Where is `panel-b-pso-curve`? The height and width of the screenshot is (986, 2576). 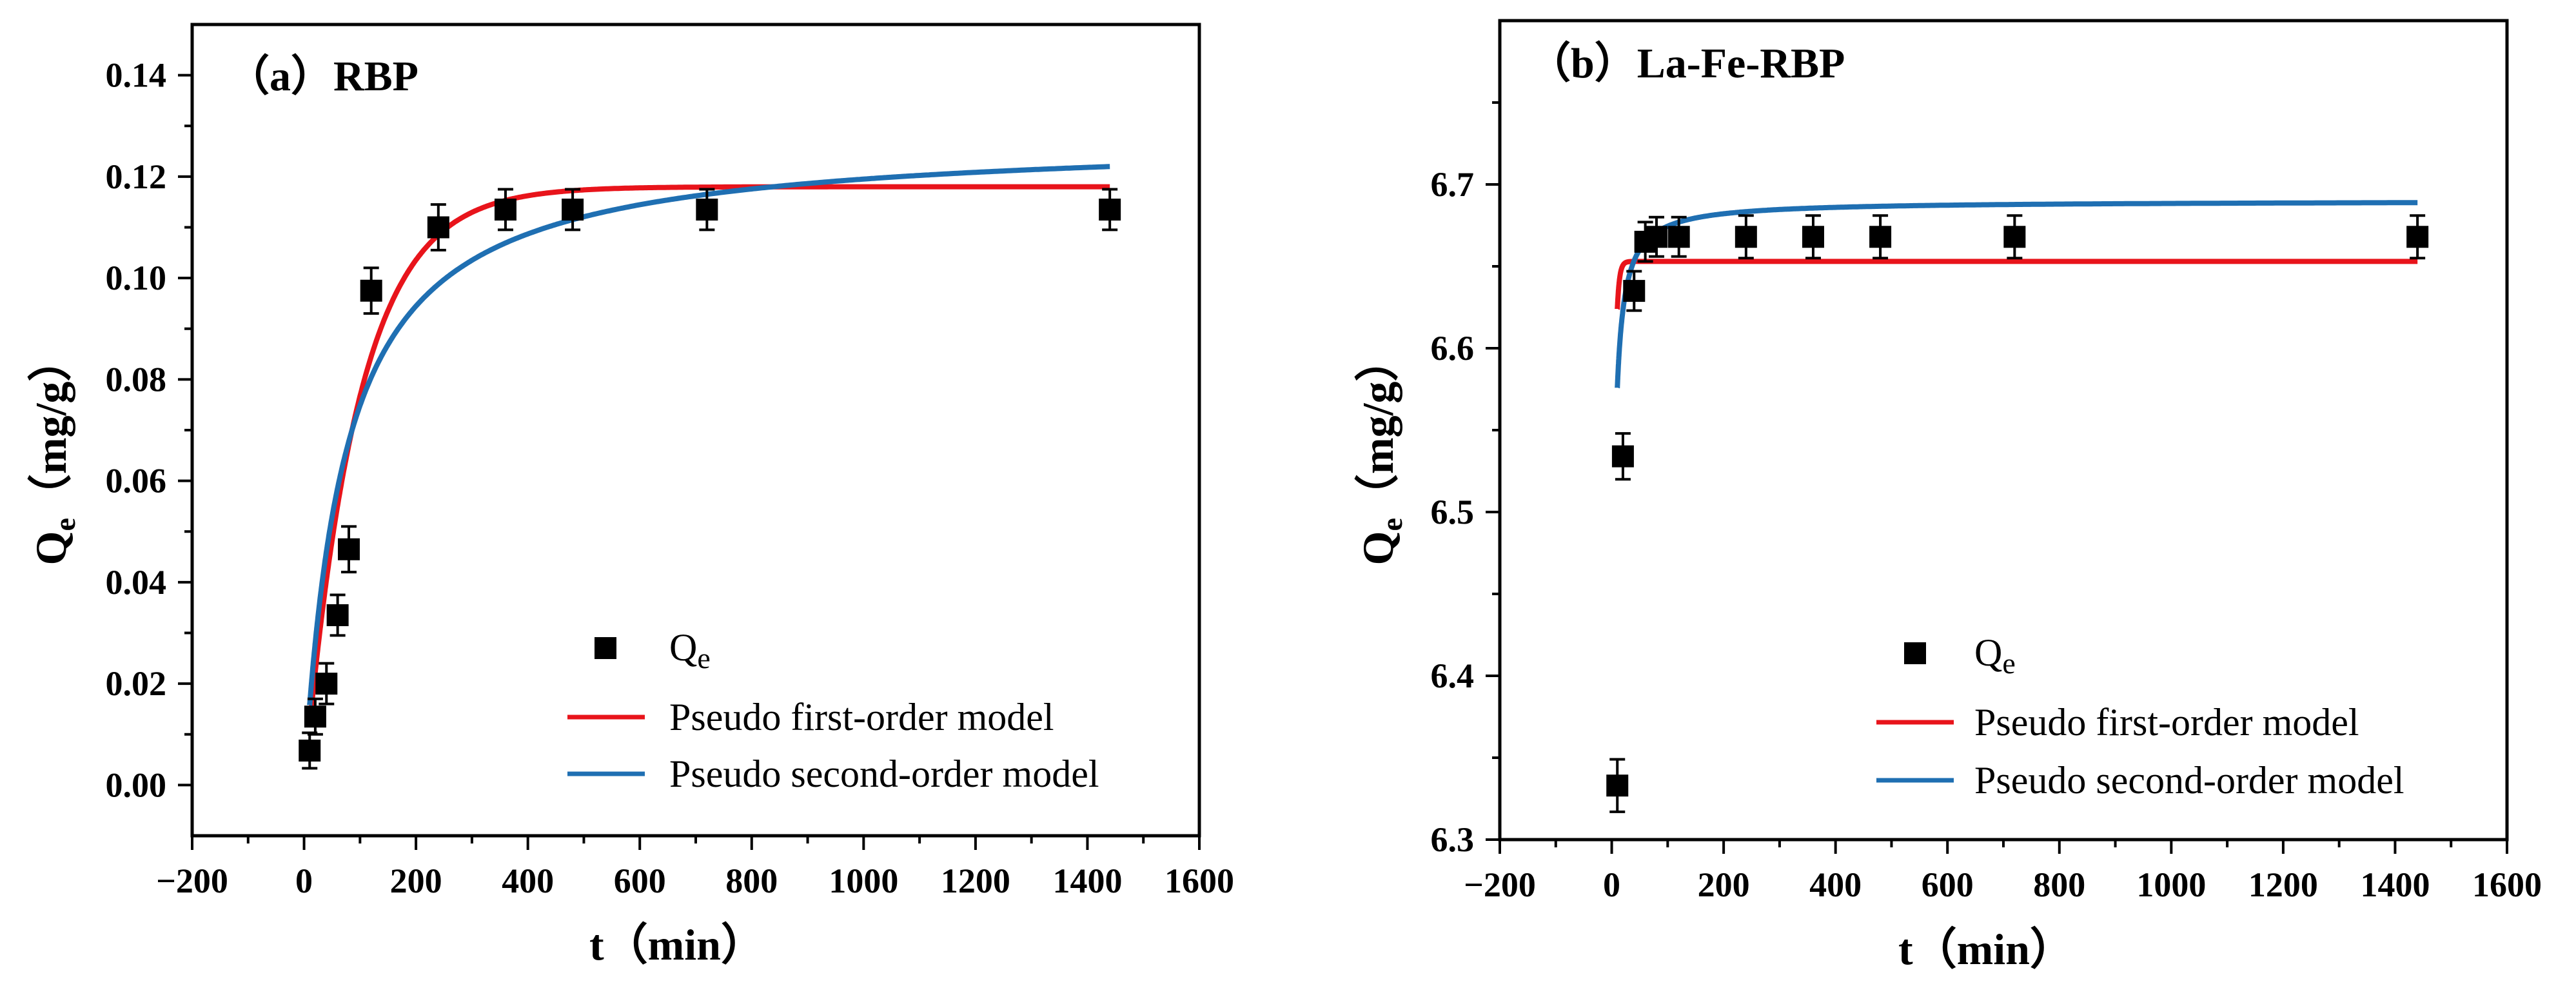
panel-b-pso-curve is located at coordinates (2016, 294).